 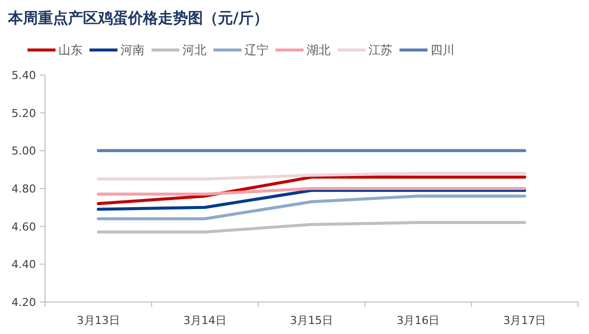 What do you see at coordinates (311, 320) in the screenshot?
I see `x-tick-label: 3月15日` at bounding box center [311, 320].